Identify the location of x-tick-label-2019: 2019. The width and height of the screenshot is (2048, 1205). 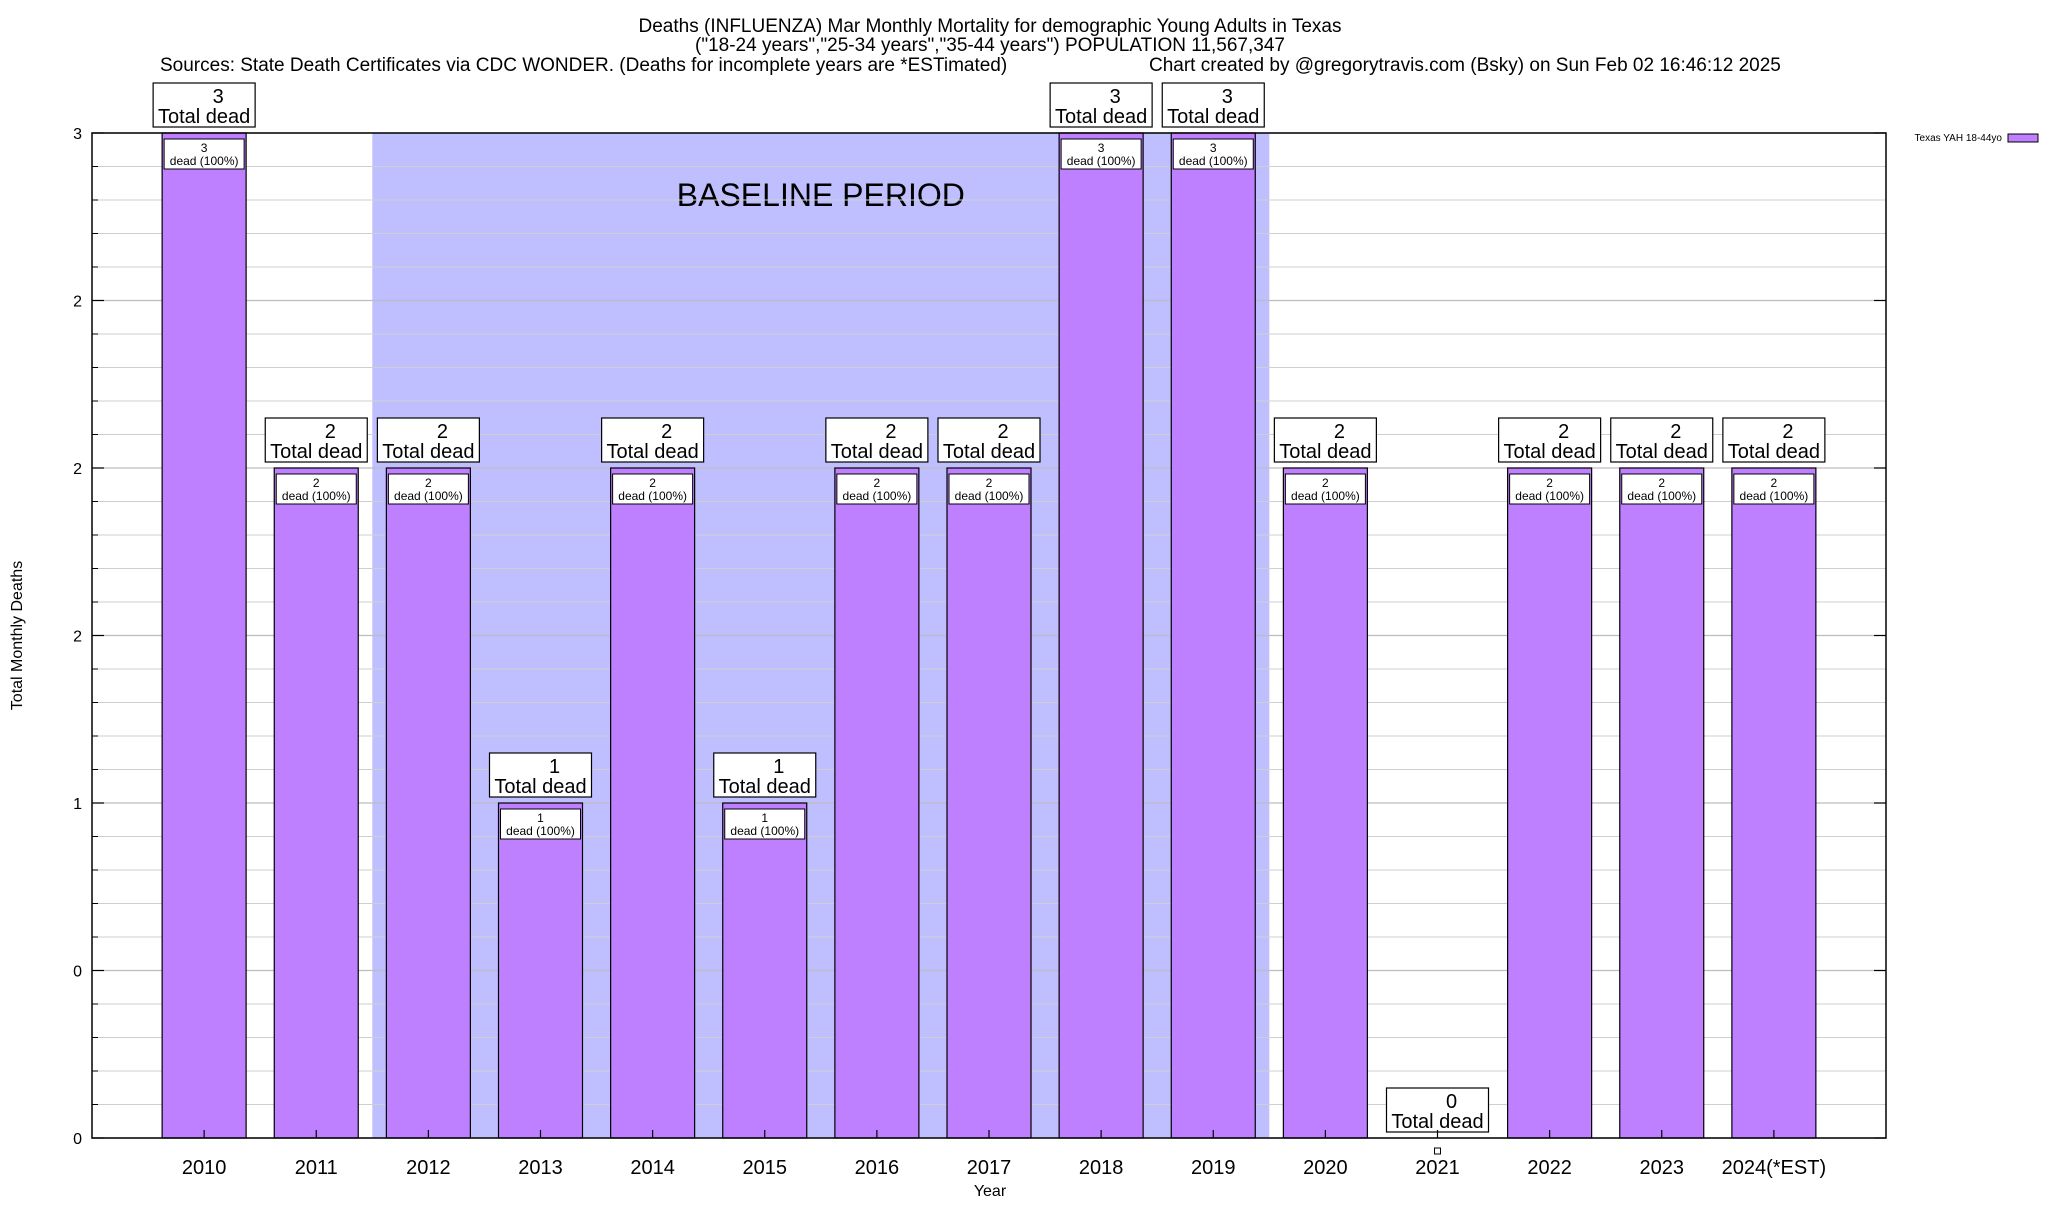
(1213, 1168).